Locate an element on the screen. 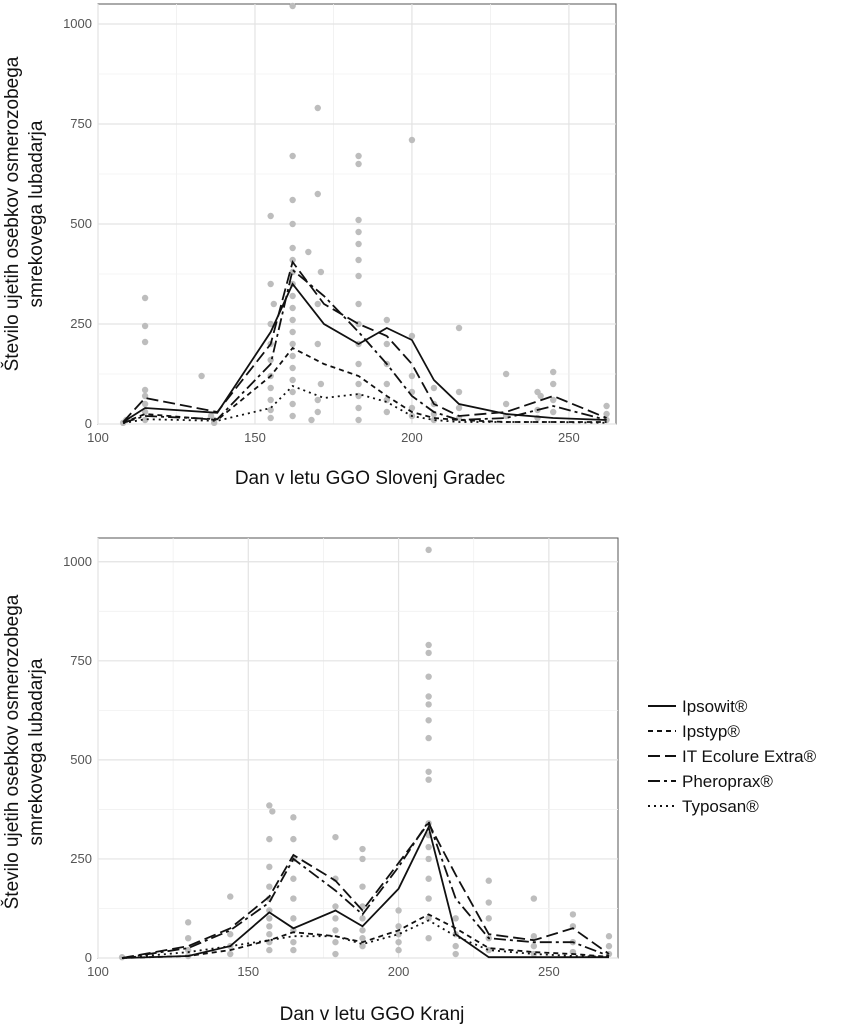 Image resolution: width=856 pixels, height=1024 pixels. legend-item: Pheroprax® is located at coordinates (710, 781).